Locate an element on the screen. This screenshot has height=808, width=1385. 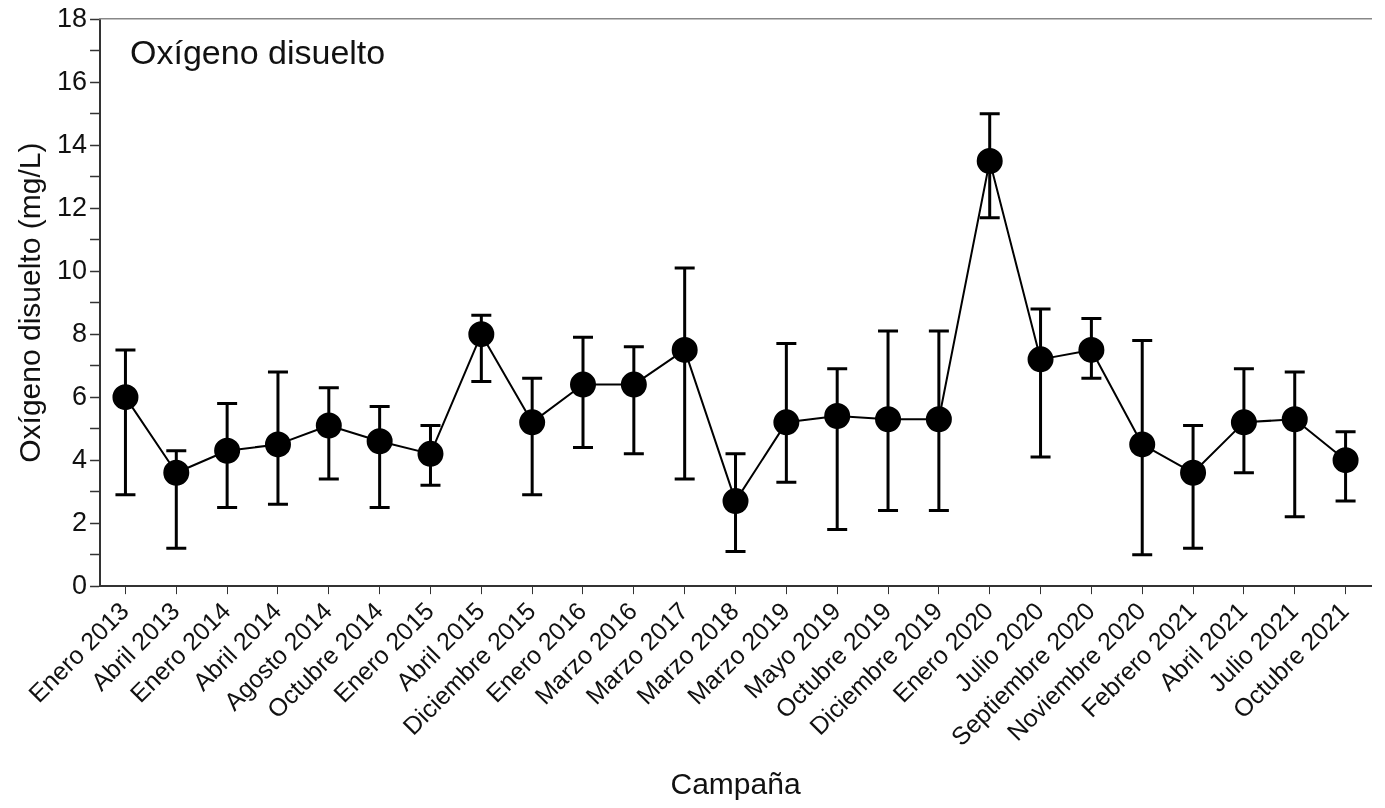
chart-title: Oxígeno disuelto is located at coordinates (258, 51).